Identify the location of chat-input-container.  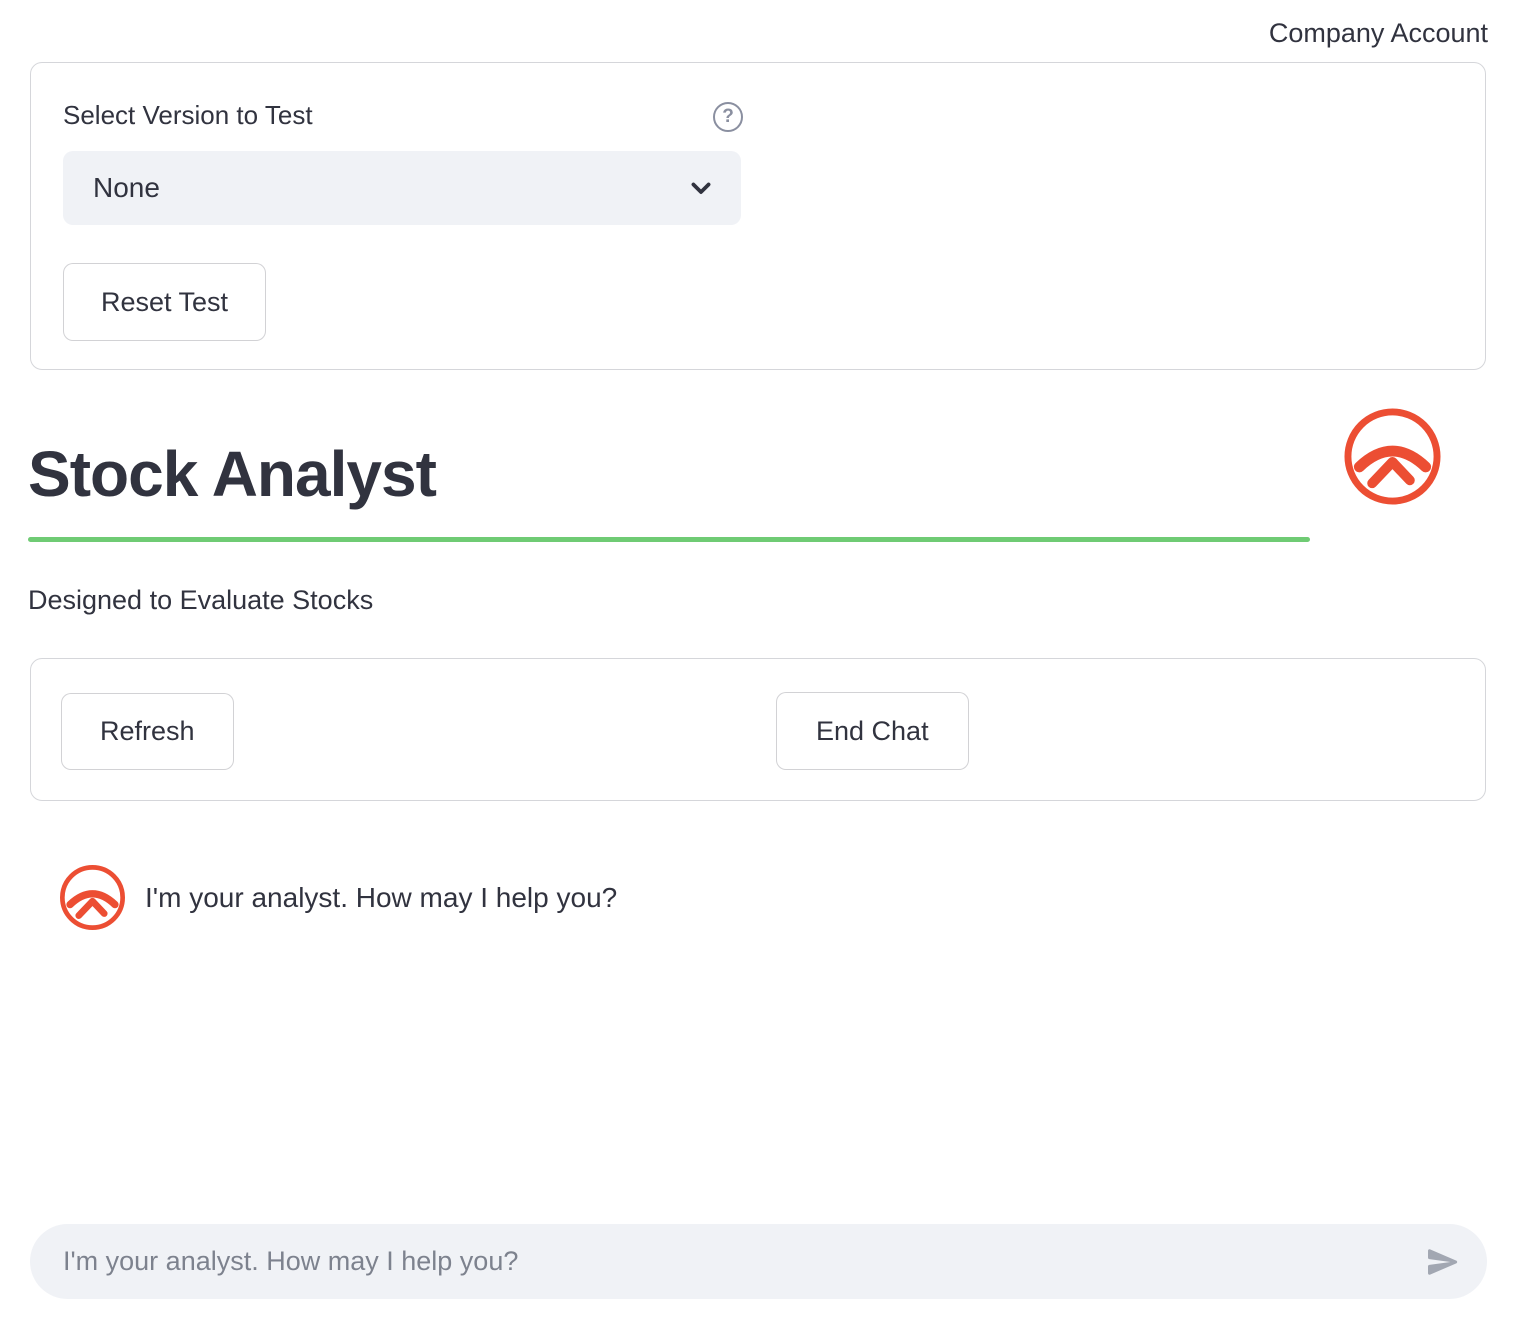
(758, 1261).